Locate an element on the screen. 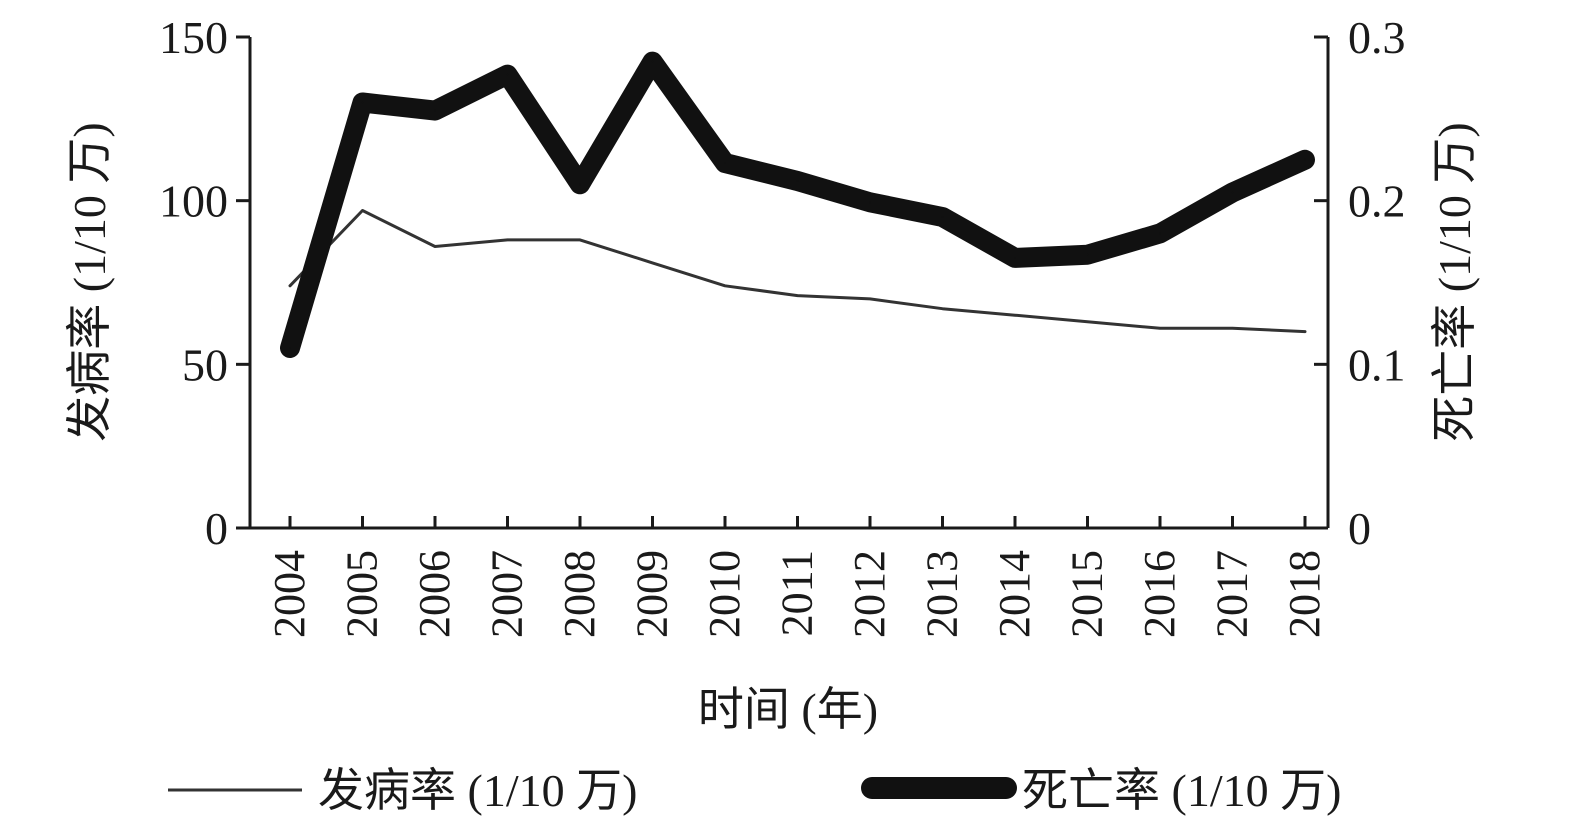 This screenshot has width=1575, height=831. y-left-tick-label: 100 is located at coordinates (193, 201).